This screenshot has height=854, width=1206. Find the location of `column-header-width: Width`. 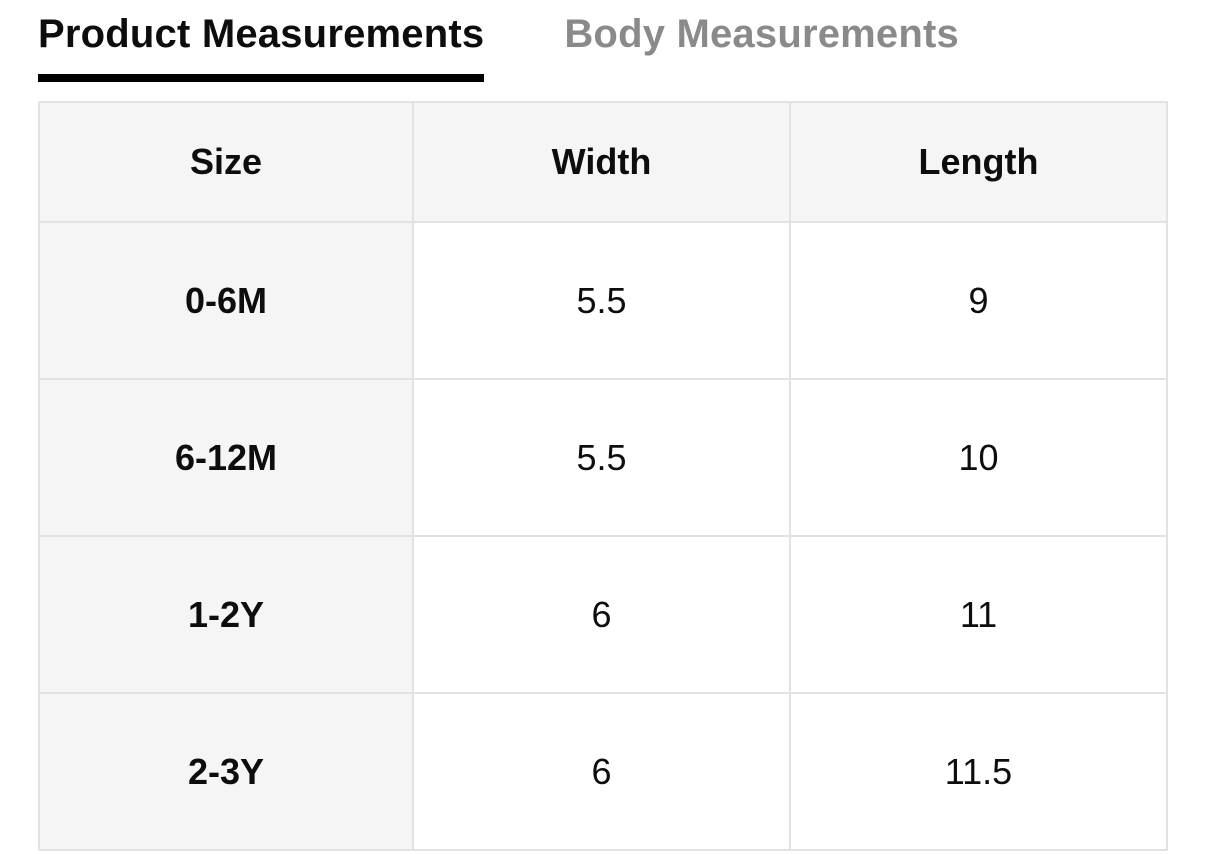

column-header-width: Width is located at coordinates (601, 162).